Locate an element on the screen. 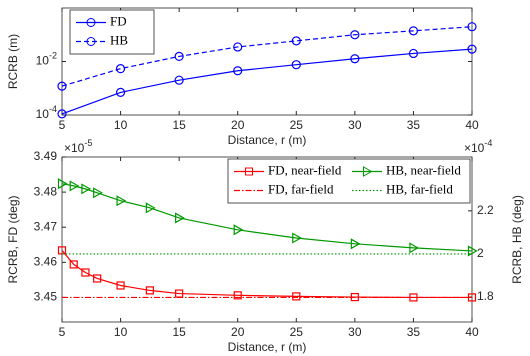  y-tick-label: 3.48 is located at coordinates (46, 191).